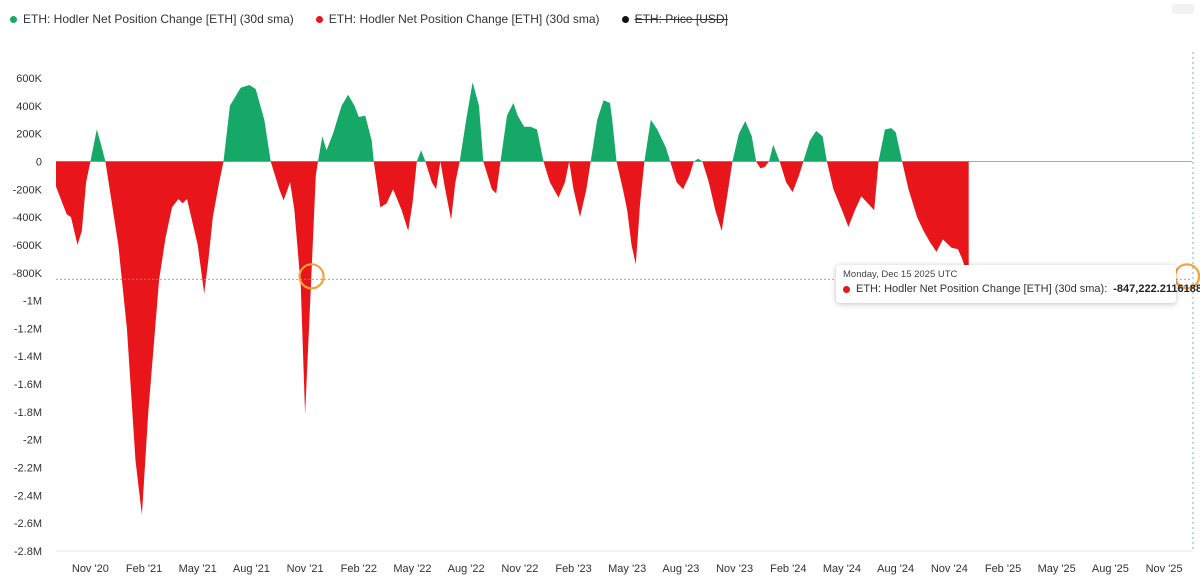 This screenshot has height=586, width=1200. Describe the element at coordinates (28, 552) in the screenshot. I see `y-tick-label: -2.8M` at that location.